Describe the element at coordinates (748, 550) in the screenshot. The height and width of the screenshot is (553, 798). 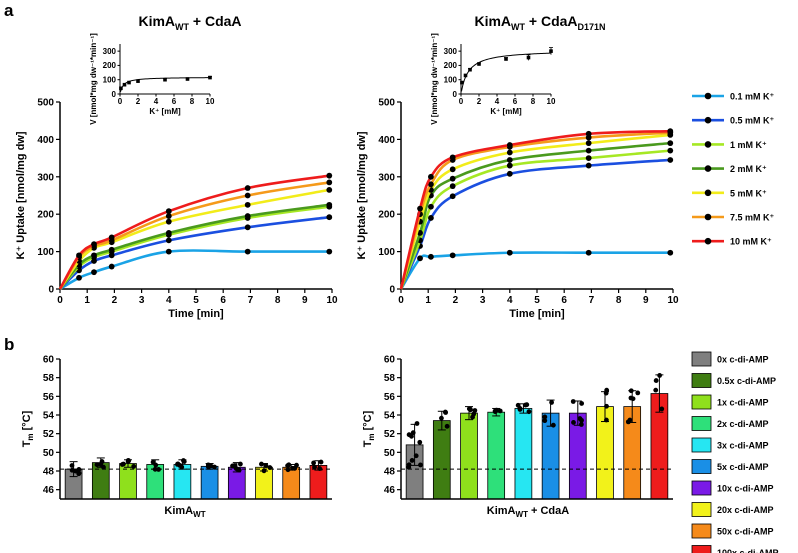
I see `legend-label: 100x c-di-AMP` at that location.